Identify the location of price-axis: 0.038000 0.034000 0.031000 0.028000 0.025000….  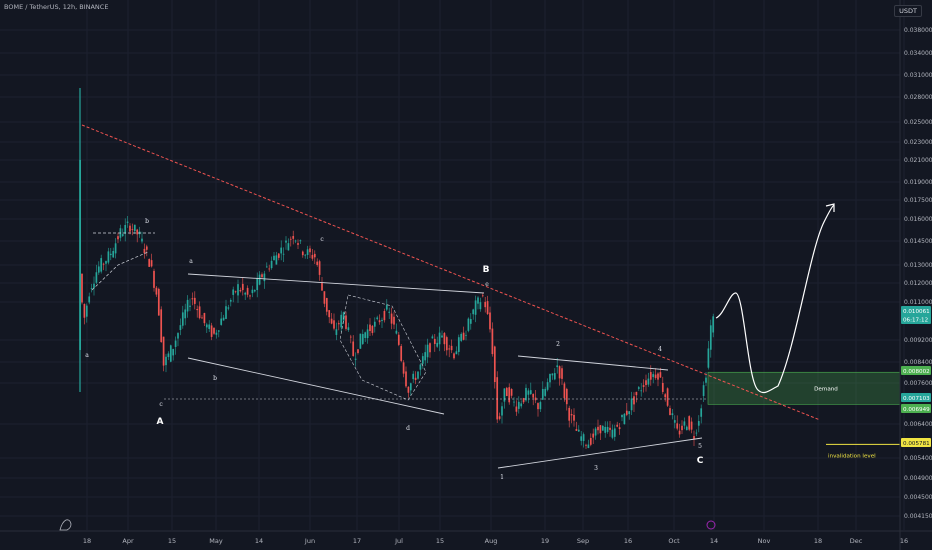
(915, 275).